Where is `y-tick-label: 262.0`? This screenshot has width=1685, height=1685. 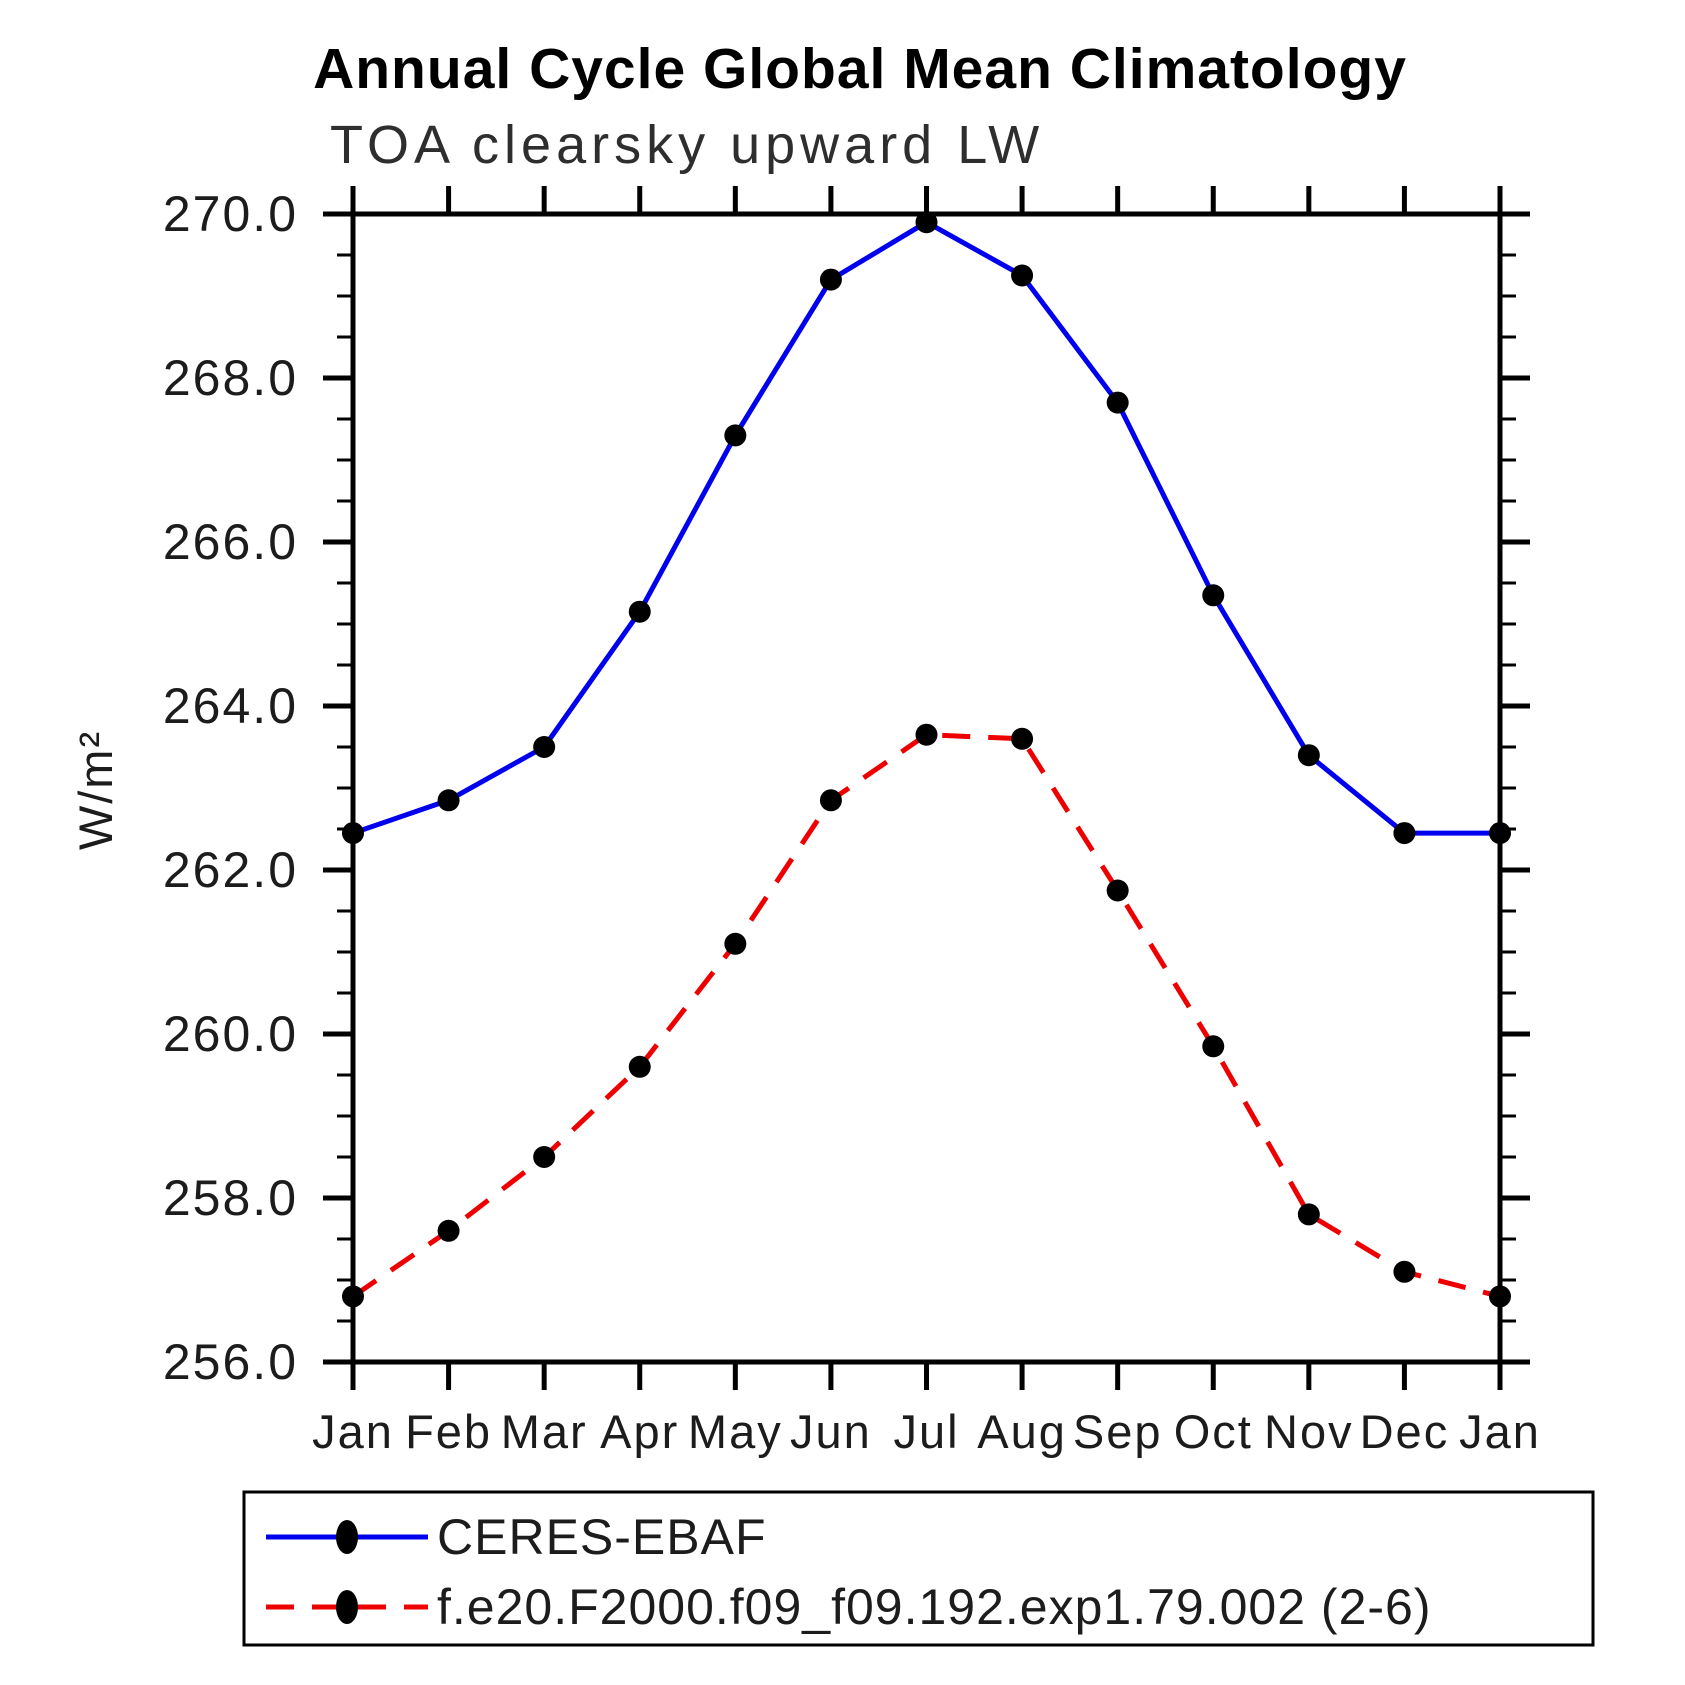
y-tick-label: 262.0 is located at coordinates (230, 870).